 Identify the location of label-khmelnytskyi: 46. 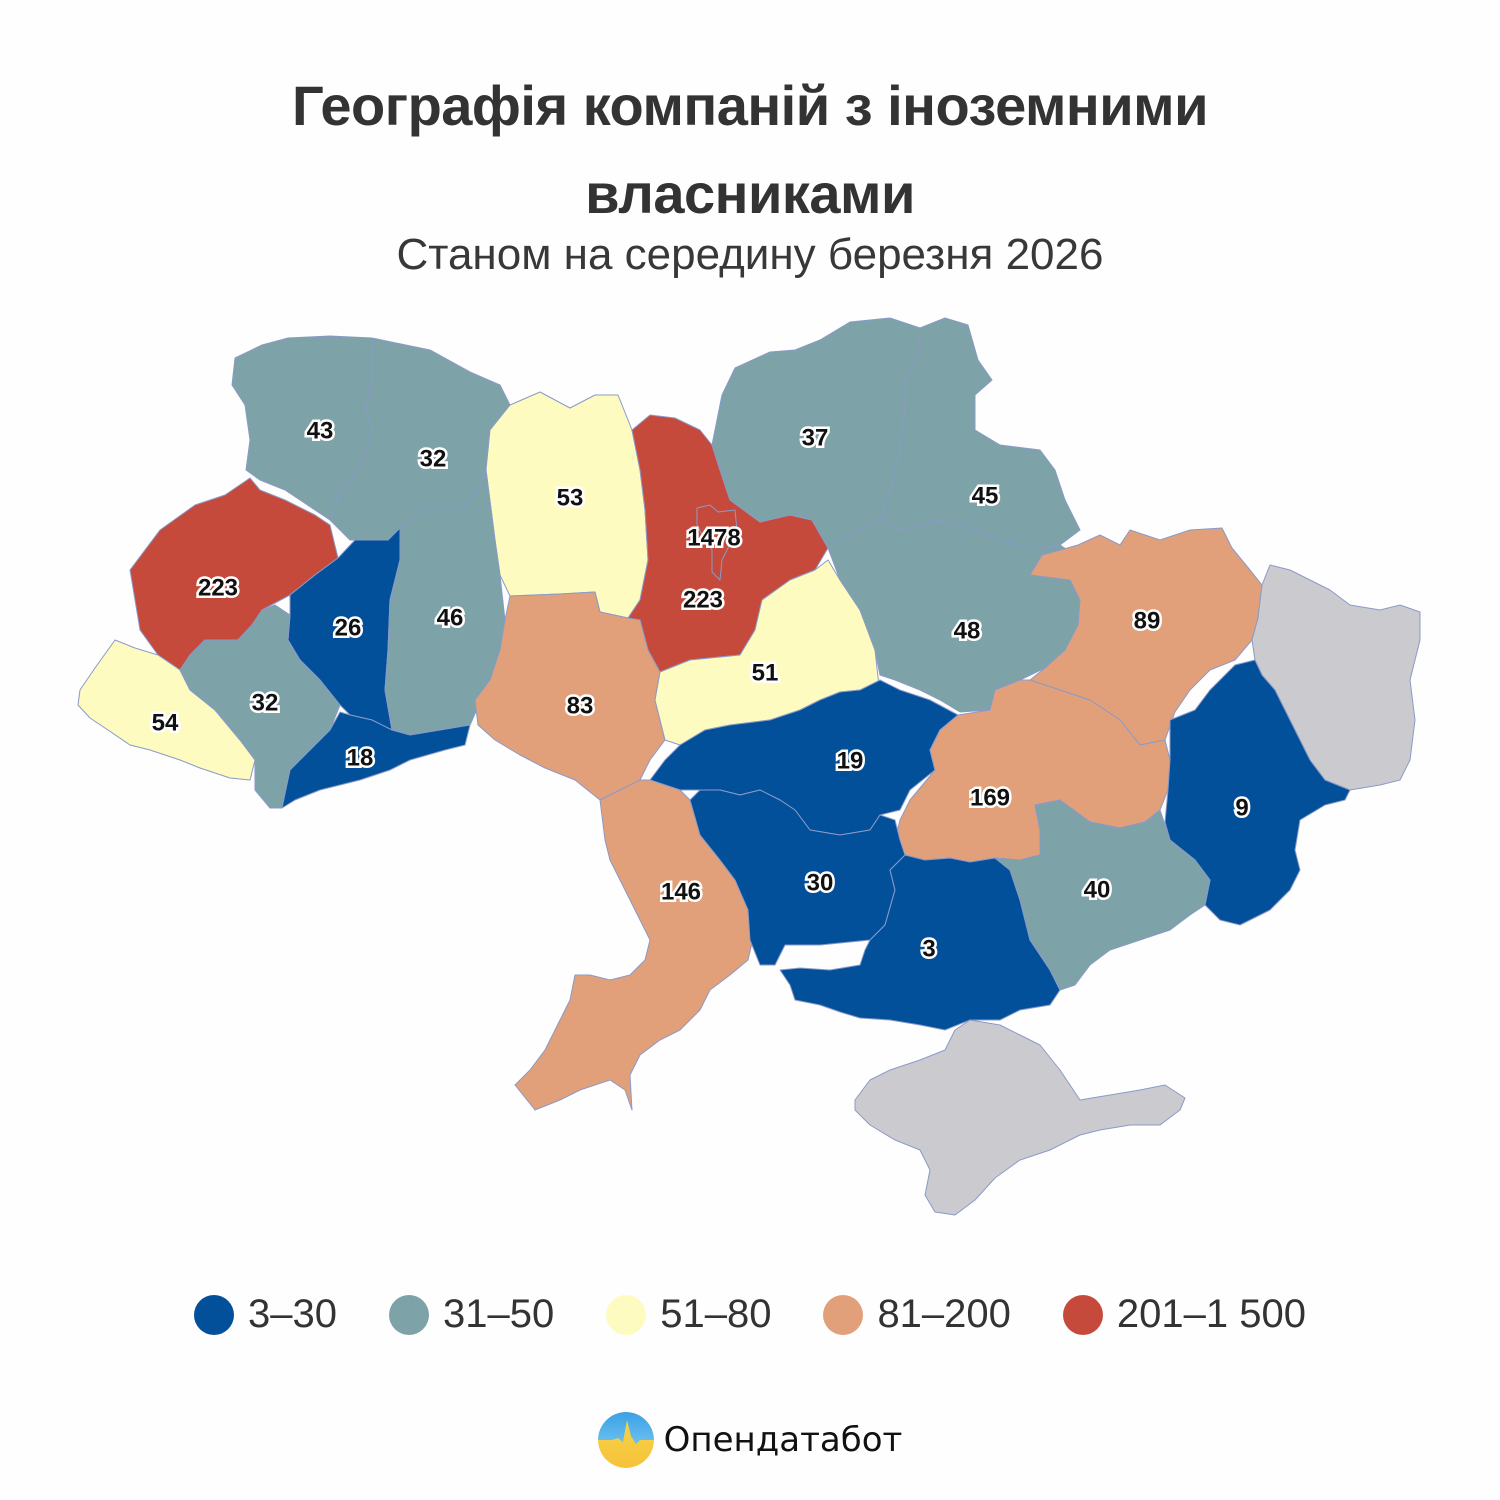
(450, 617).